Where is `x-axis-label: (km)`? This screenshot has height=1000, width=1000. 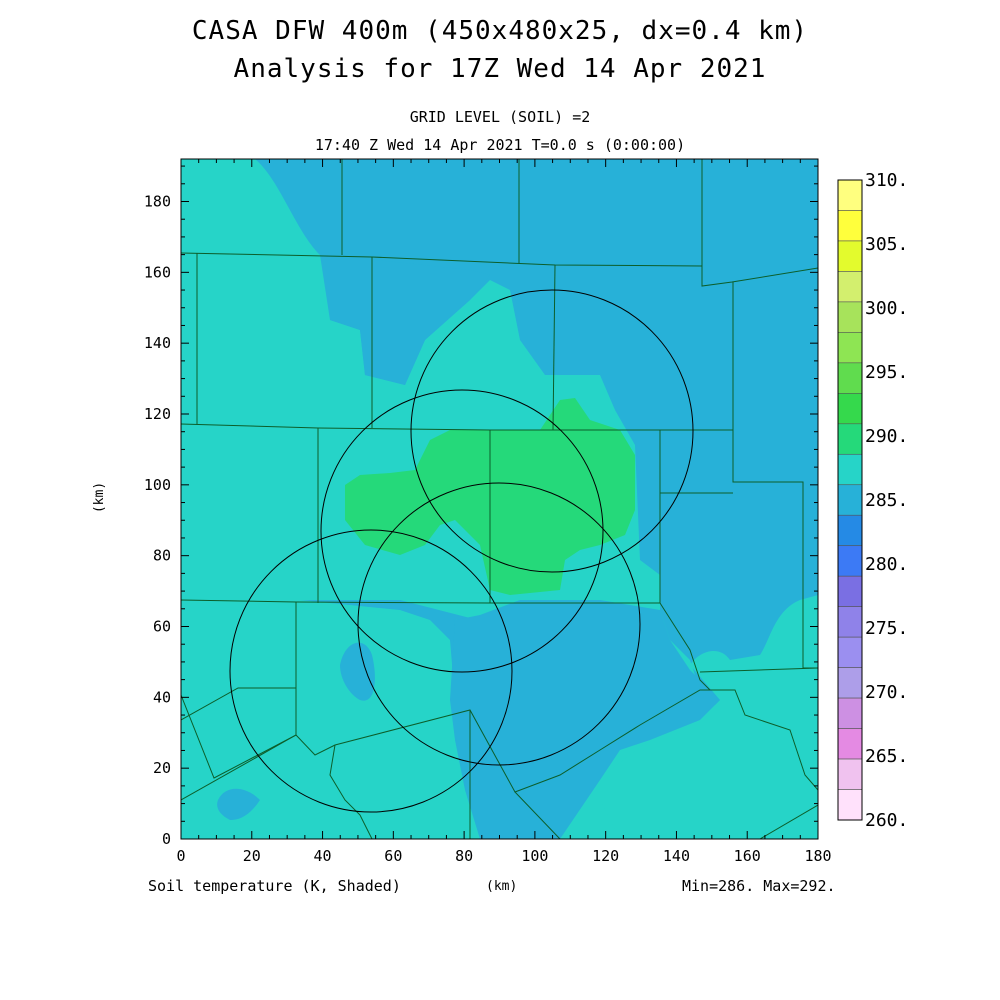 x-axis-label: (km) is located at coordinates (502, 886).